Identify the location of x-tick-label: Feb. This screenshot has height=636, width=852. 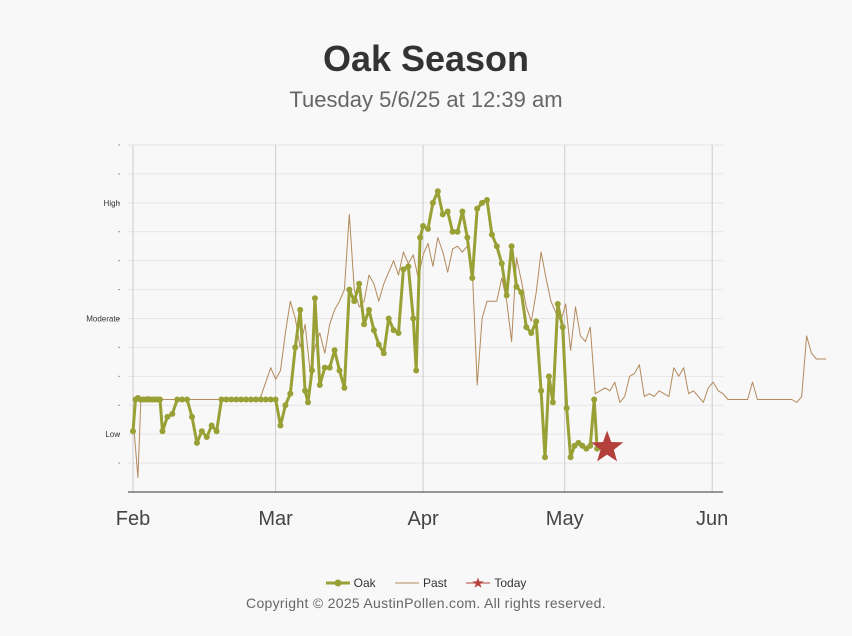
(133, 519).